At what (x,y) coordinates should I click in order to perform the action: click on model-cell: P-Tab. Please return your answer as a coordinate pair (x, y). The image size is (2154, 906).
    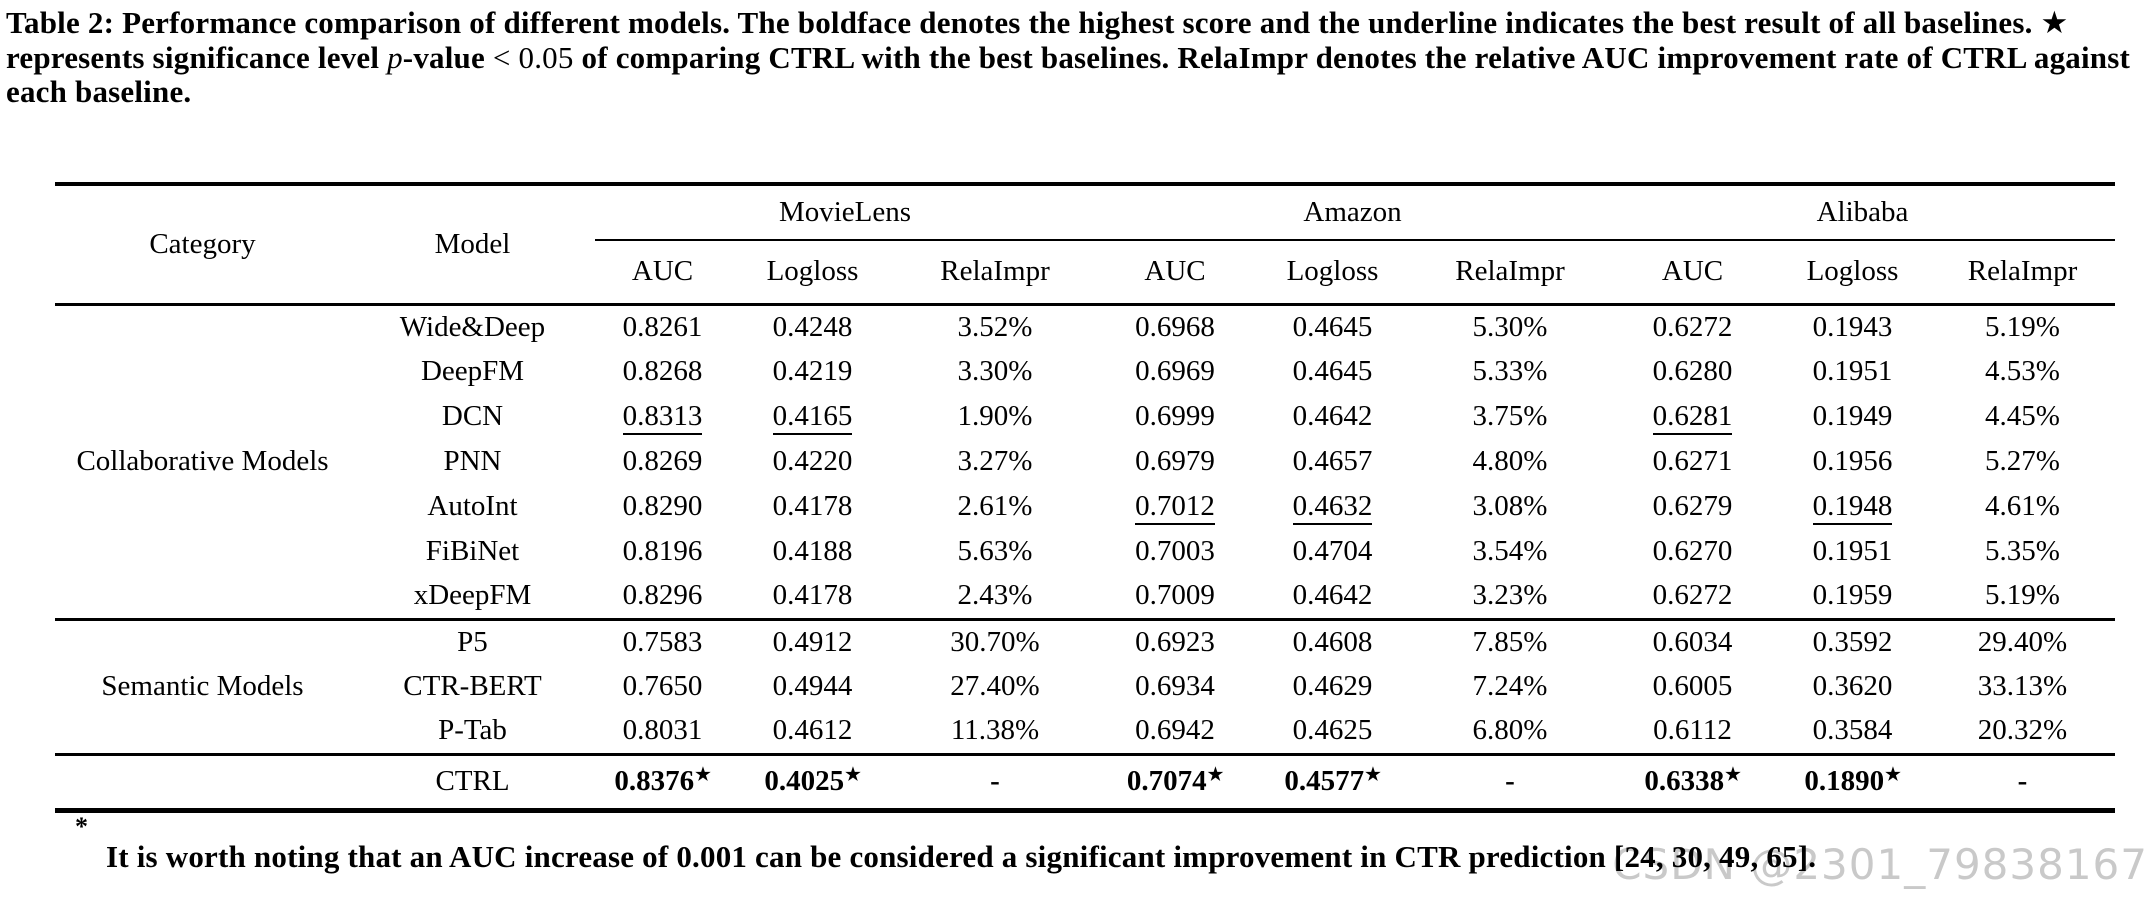
    Looking at the image, I should click on (472, 730).